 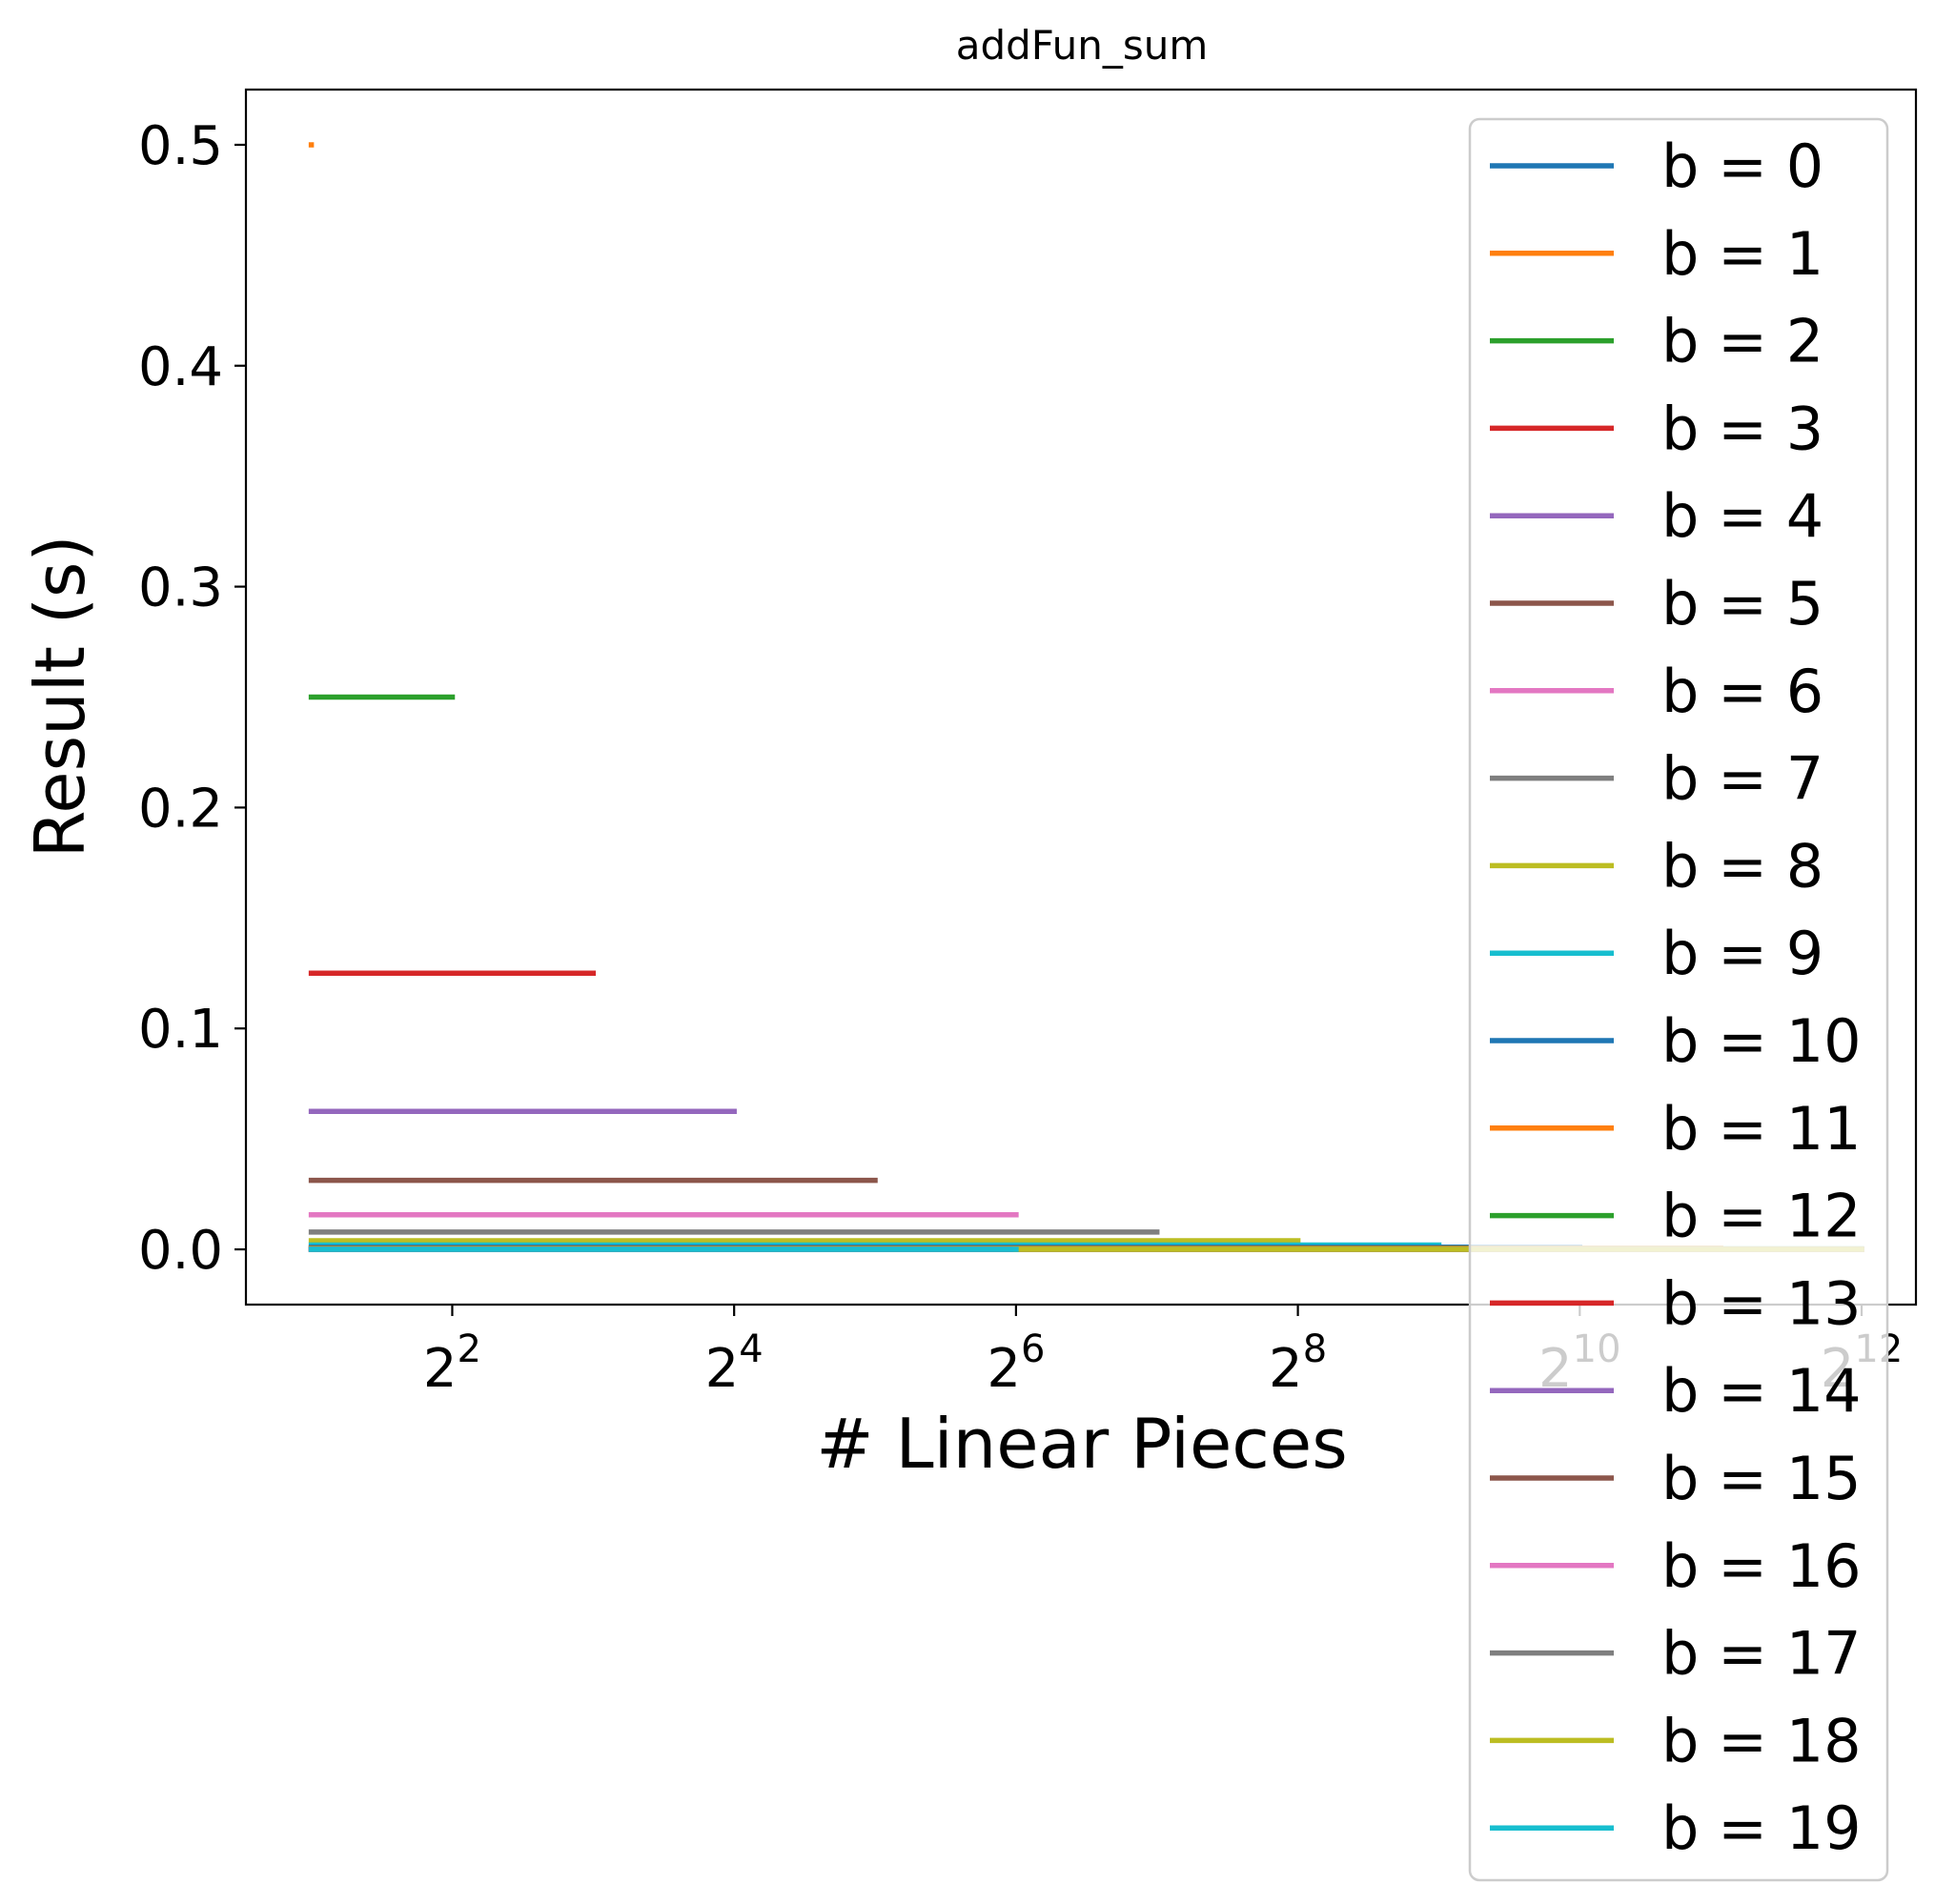 What do you see at coordinates (1742, 341) in the screenshot?
I see `legend-label-2: b = 2` at bounding box center [1742, 341].